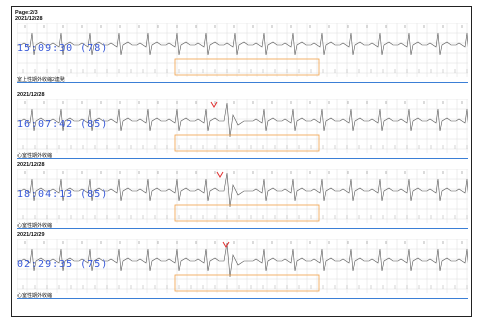 The width and height of the screenshot is (484, 324). What do you see at coordinates (31, 235) in the screenshot?
I see `strip-date-4: 2021/12/29` at bounding box center [31, 235].